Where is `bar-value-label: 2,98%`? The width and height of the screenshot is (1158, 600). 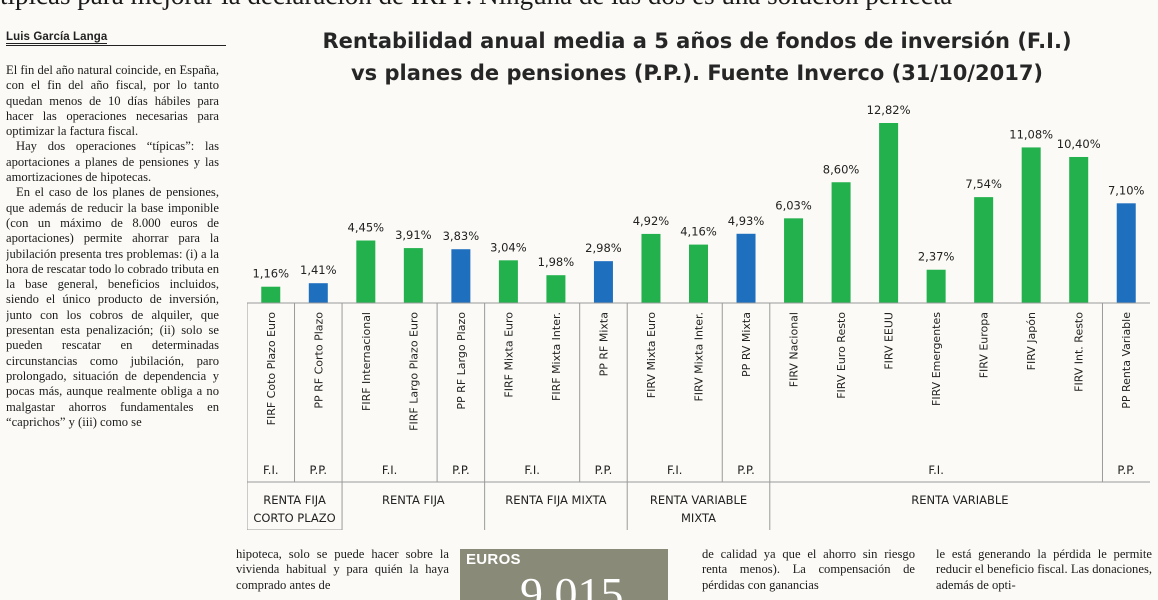 bar-value-label: 2,98% is located at coordinates (603, 248).